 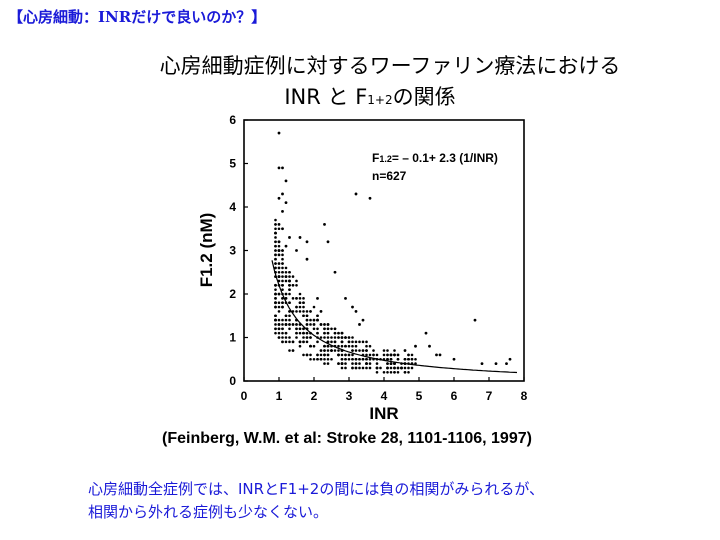 I want to click on x-tick-label: 2, so click(x=314, y=396).